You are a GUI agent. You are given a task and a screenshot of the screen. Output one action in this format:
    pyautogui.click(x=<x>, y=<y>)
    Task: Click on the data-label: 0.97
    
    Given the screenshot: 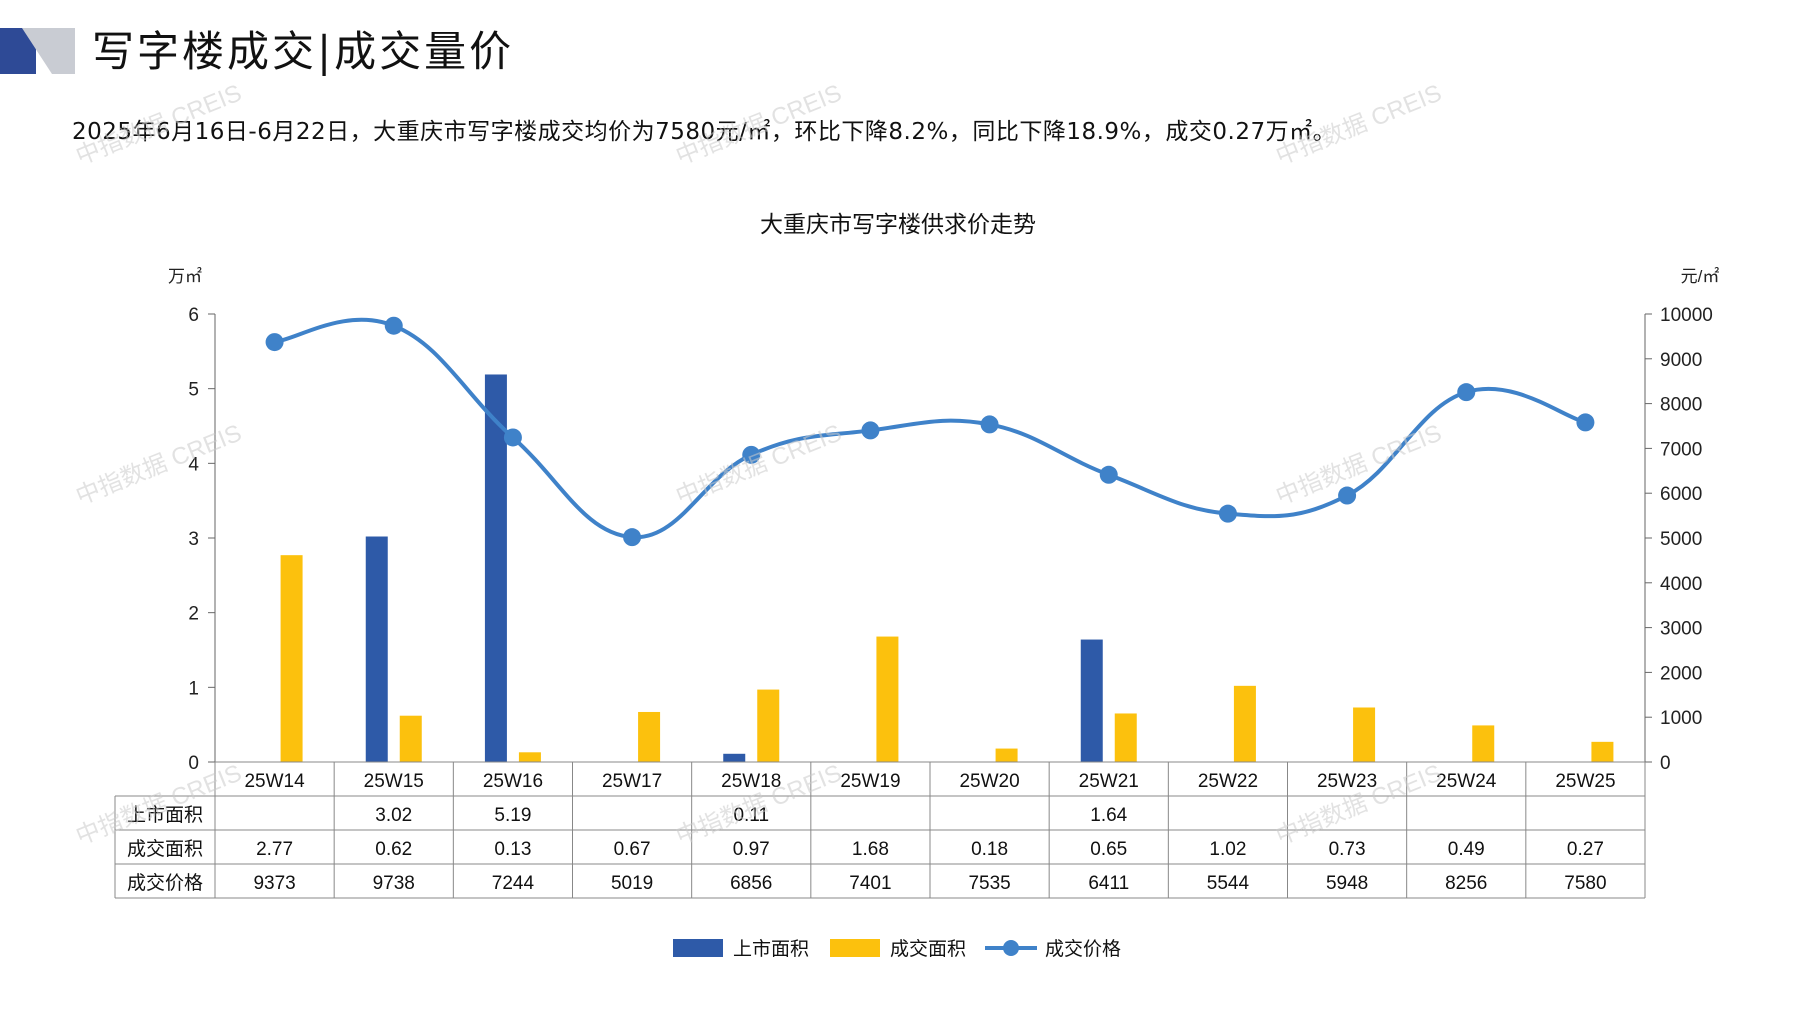 What is the action you would take?
    pyautogui.click(x=751, y=849)
    